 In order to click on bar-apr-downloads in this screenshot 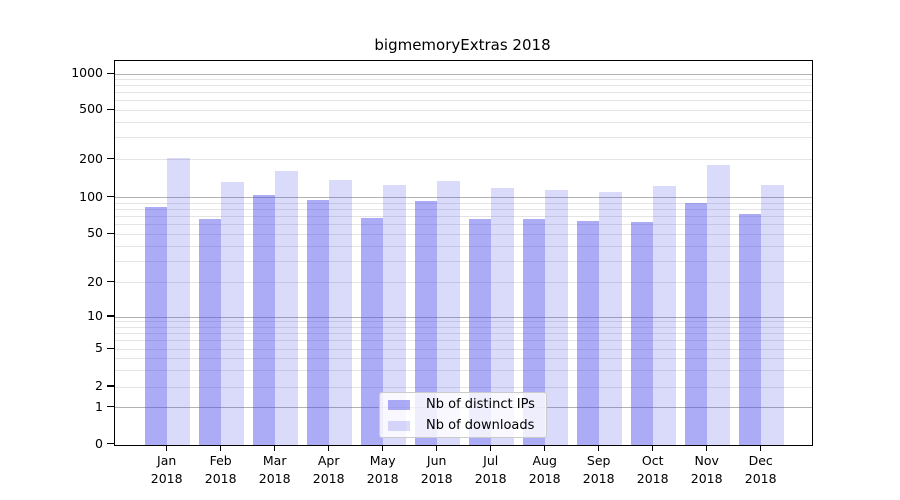, I will do `click(340, 312)`.